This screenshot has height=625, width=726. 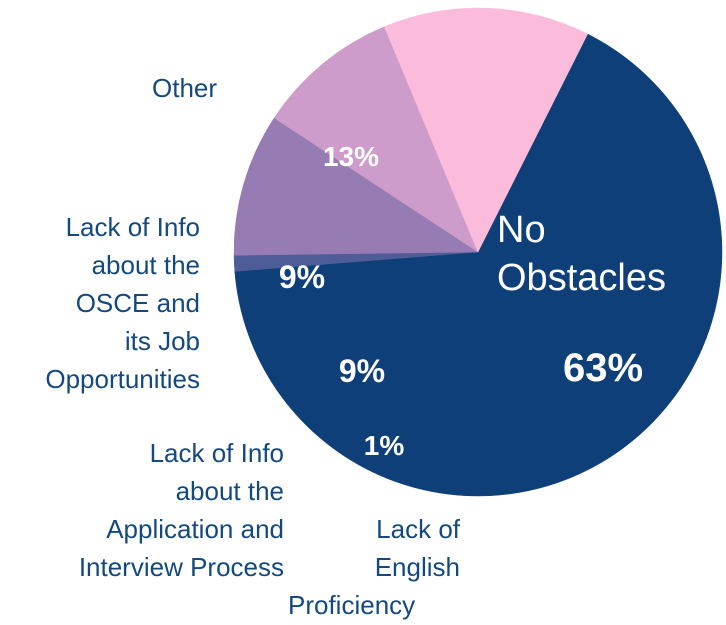 What do you see at coordinates (351, 156) in the screenshot?
I see `pct-label-other: 13%` at bounding box center [351, 156].